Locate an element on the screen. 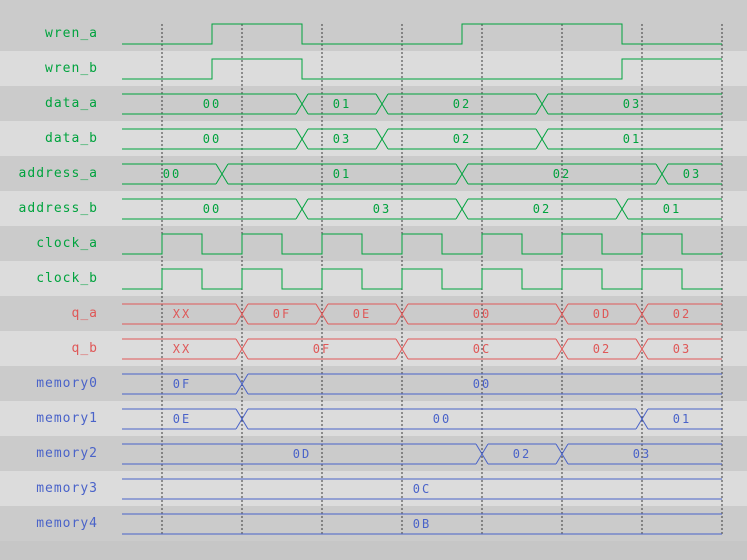  signal-wave-memory3: 0C is located at coordinates (422, 489).